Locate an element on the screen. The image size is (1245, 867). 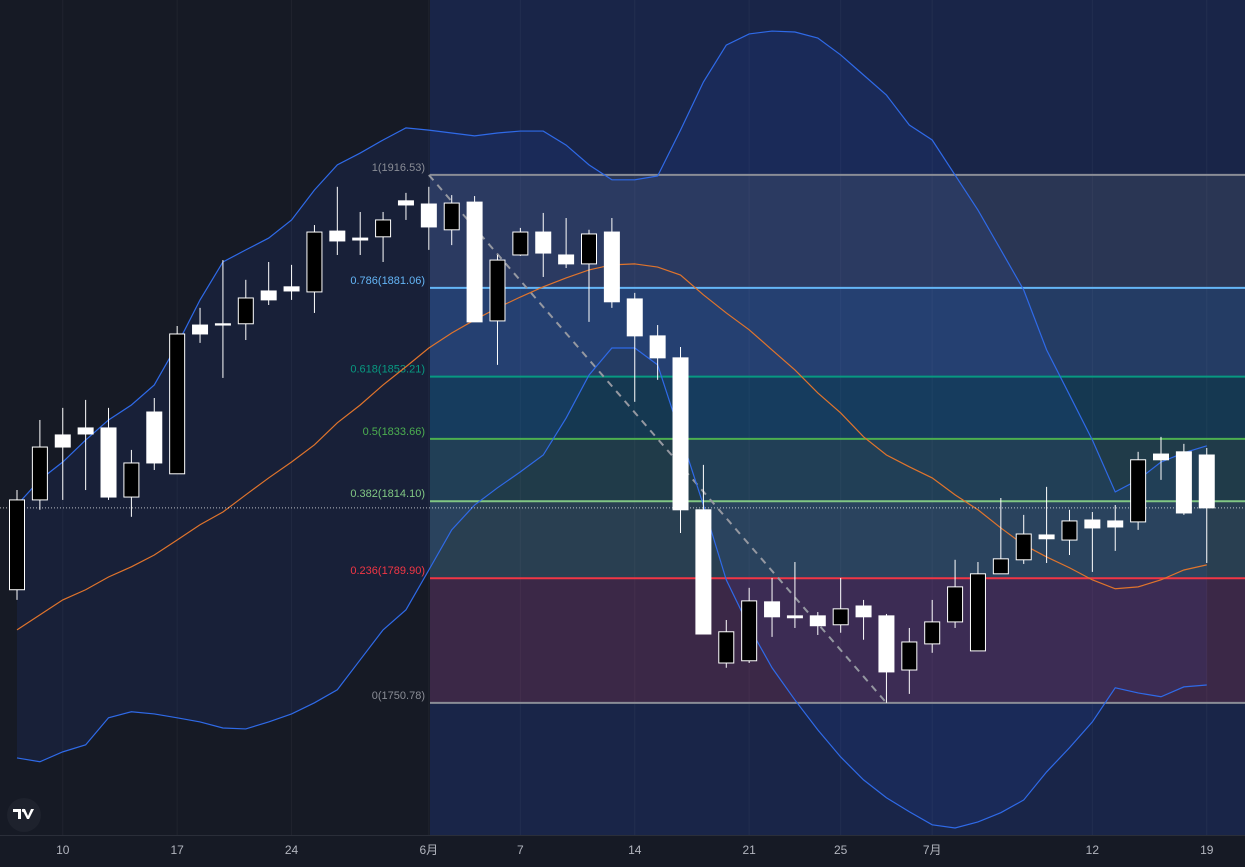
x-axis-area is located at coordinates (622, 851).